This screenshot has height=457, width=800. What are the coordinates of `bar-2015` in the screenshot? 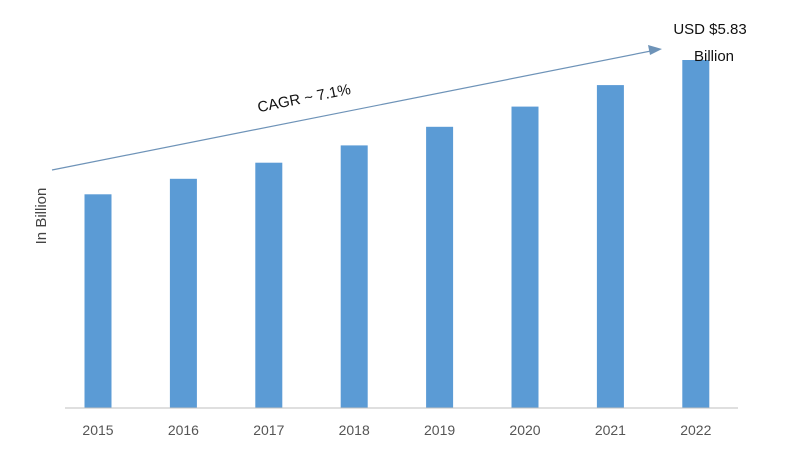 It's located at (98, 301).